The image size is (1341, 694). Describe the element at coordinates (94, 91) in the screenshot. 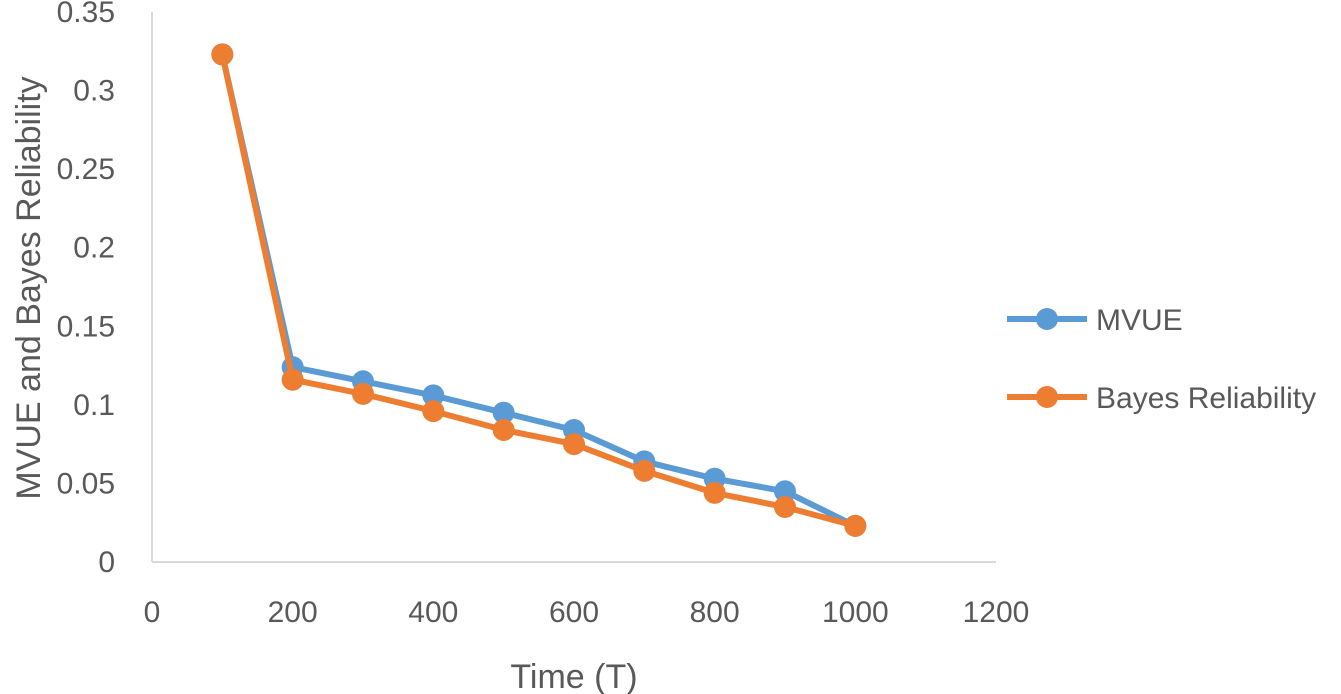

I see `y-tick-label: 0.3` at that location.